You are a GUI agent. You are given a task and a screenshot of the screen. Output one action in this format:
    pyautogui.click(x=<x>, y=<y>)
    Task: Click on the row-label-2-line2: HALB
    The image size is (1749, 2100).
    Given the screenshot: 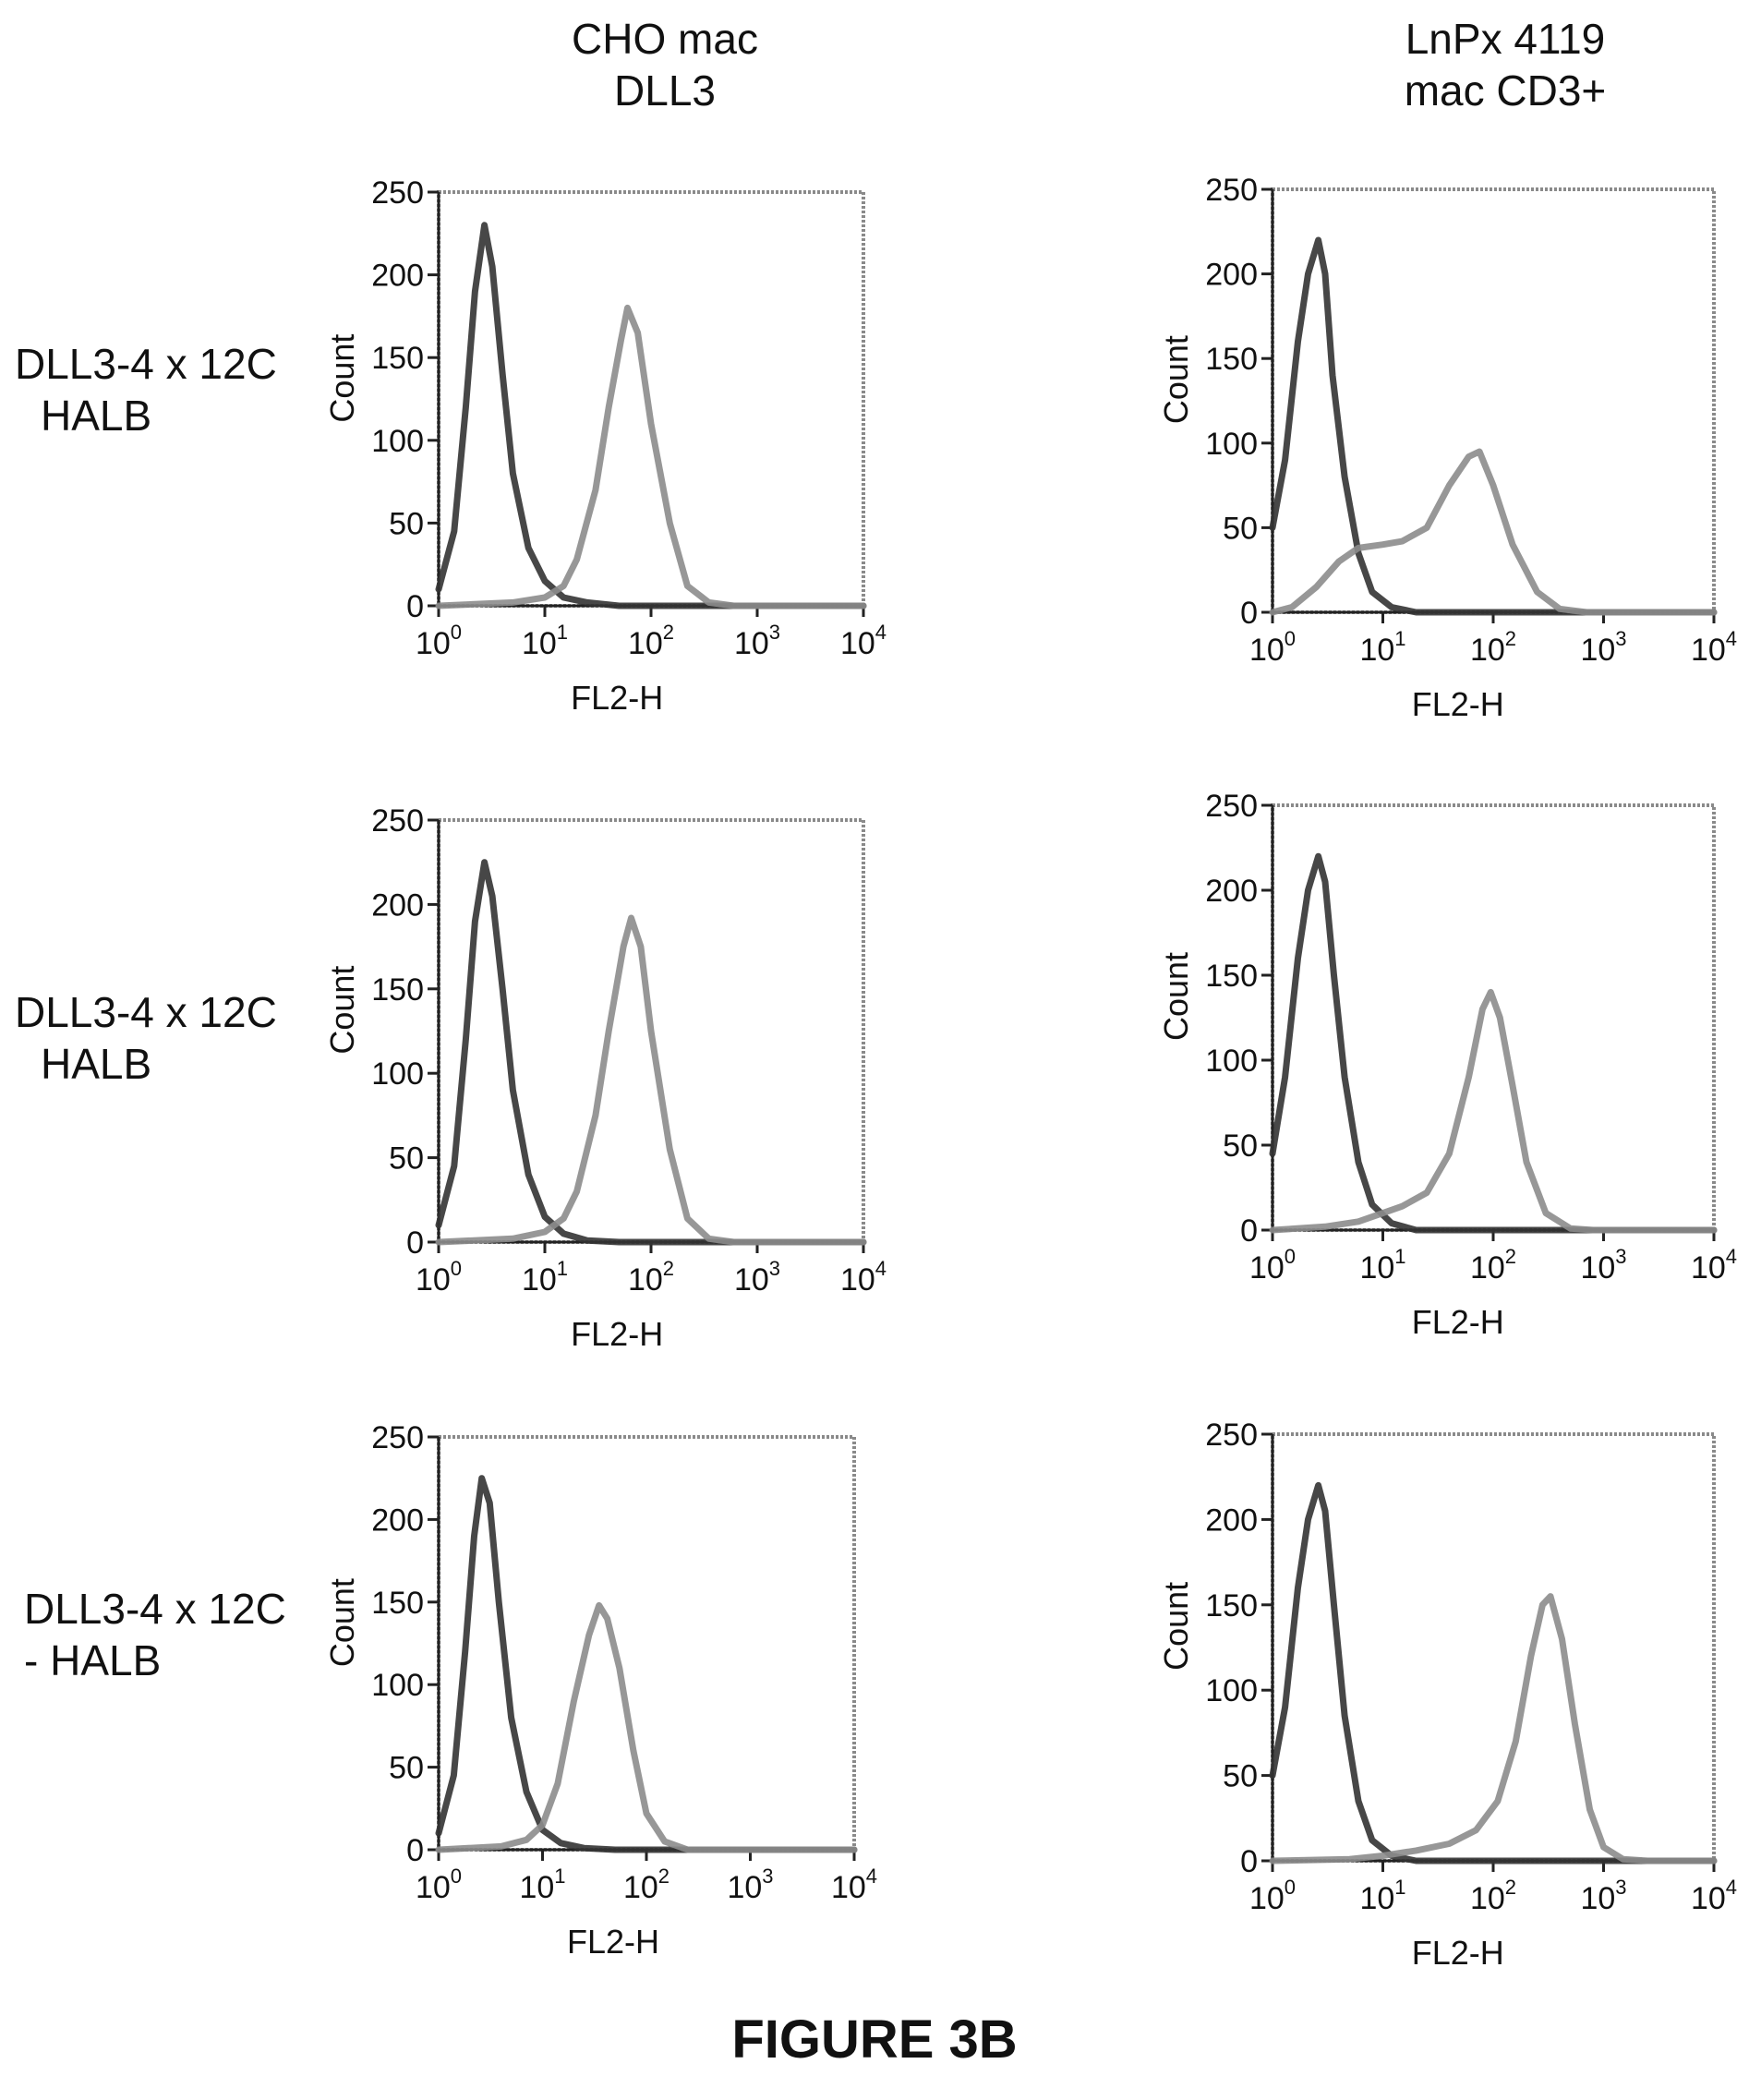 What is the action you would take?
    pyautogui.click(x=96, y=1064)
    